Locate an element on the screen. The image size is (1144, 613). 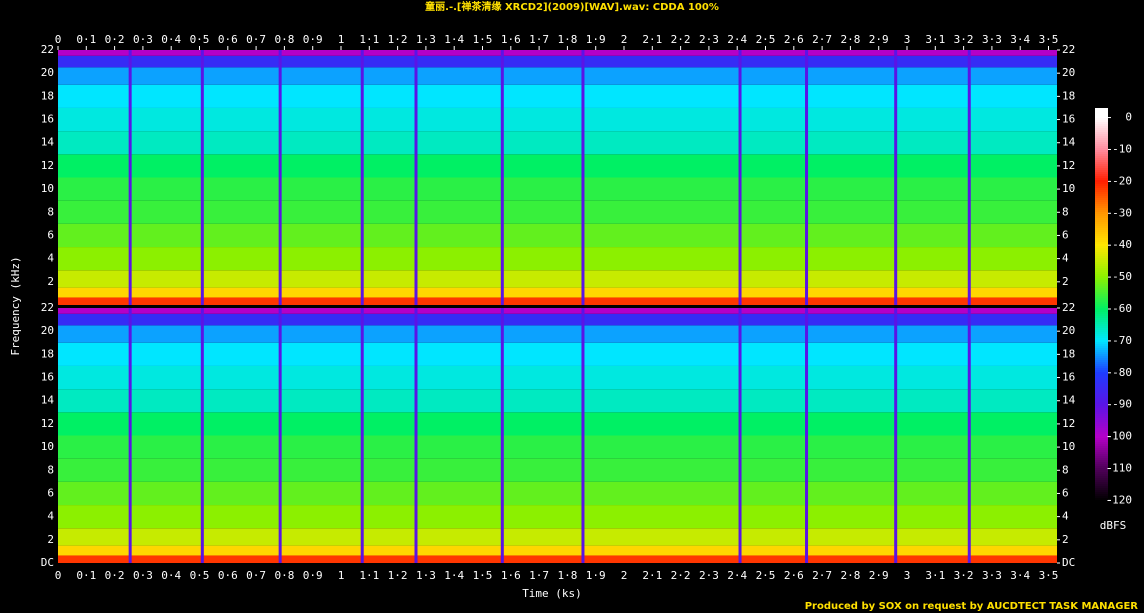
x-tick-label: 0·4 is located at coordinates (171, 39).